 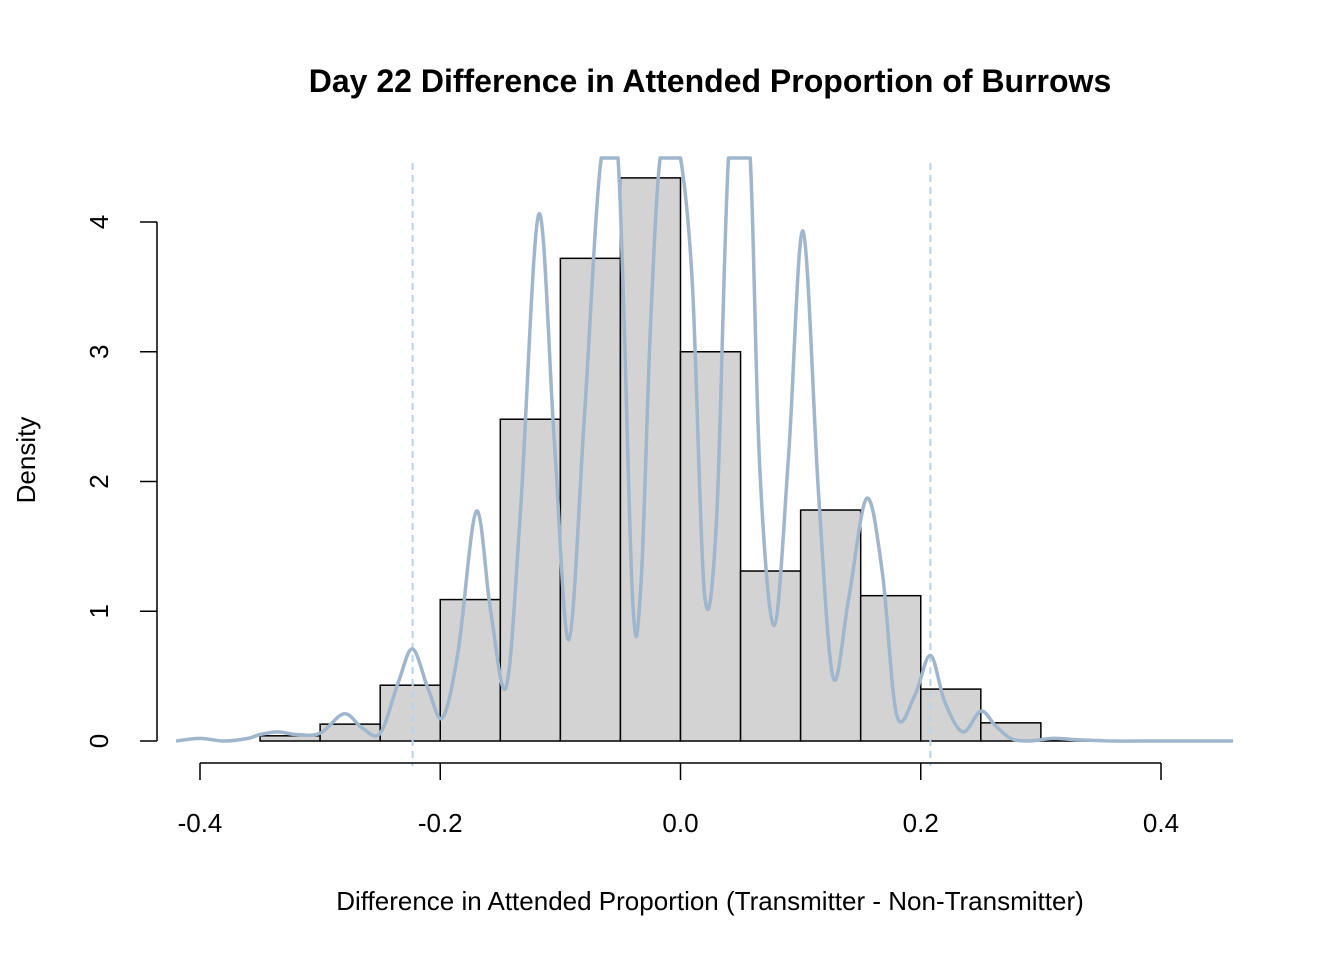 I want to click on y-tick-label: 4, so click(x=99, y=222).